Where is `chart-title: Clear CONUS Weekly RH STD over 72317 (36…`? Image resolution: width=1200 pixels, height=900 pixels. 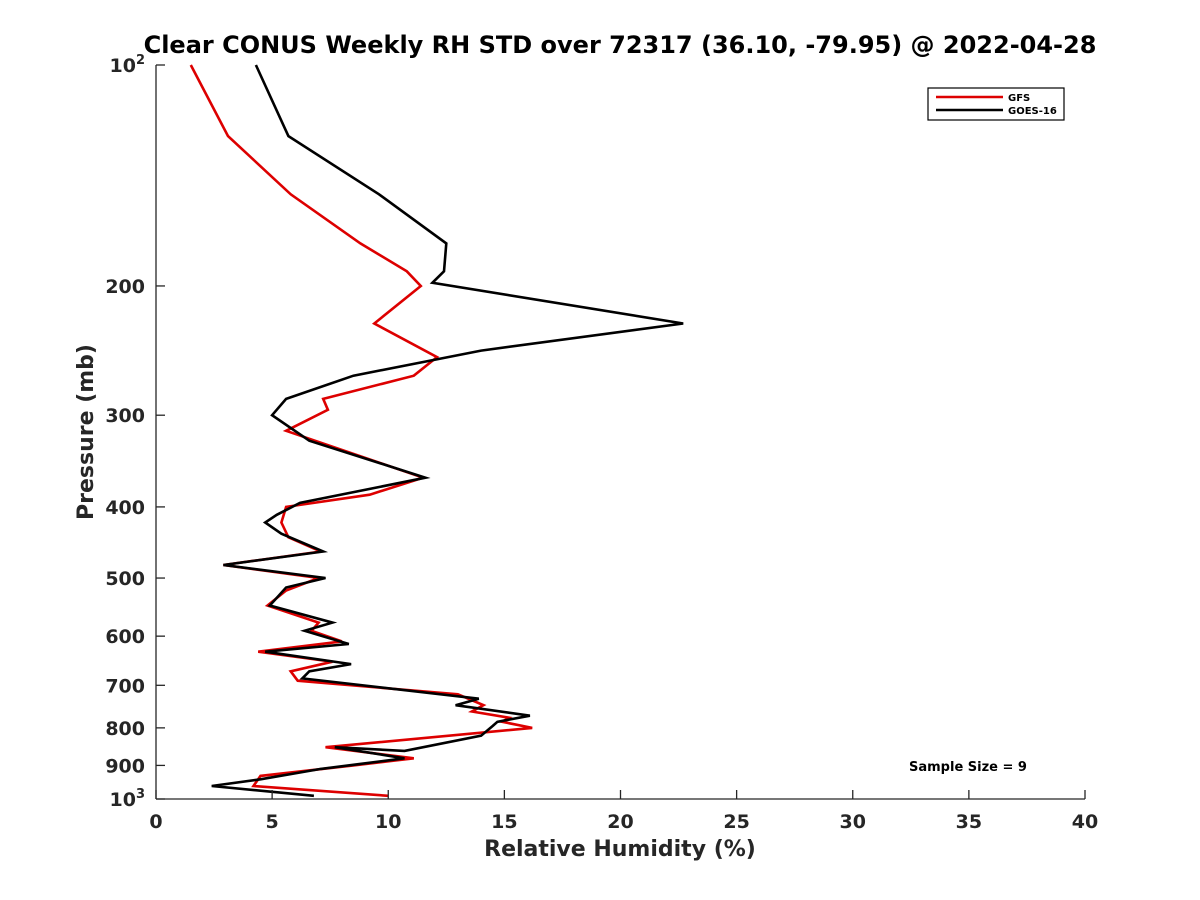
chart-title: Clear CONUS Weekly RH STD over 72317 (36… is located at coordinates (620, 45).